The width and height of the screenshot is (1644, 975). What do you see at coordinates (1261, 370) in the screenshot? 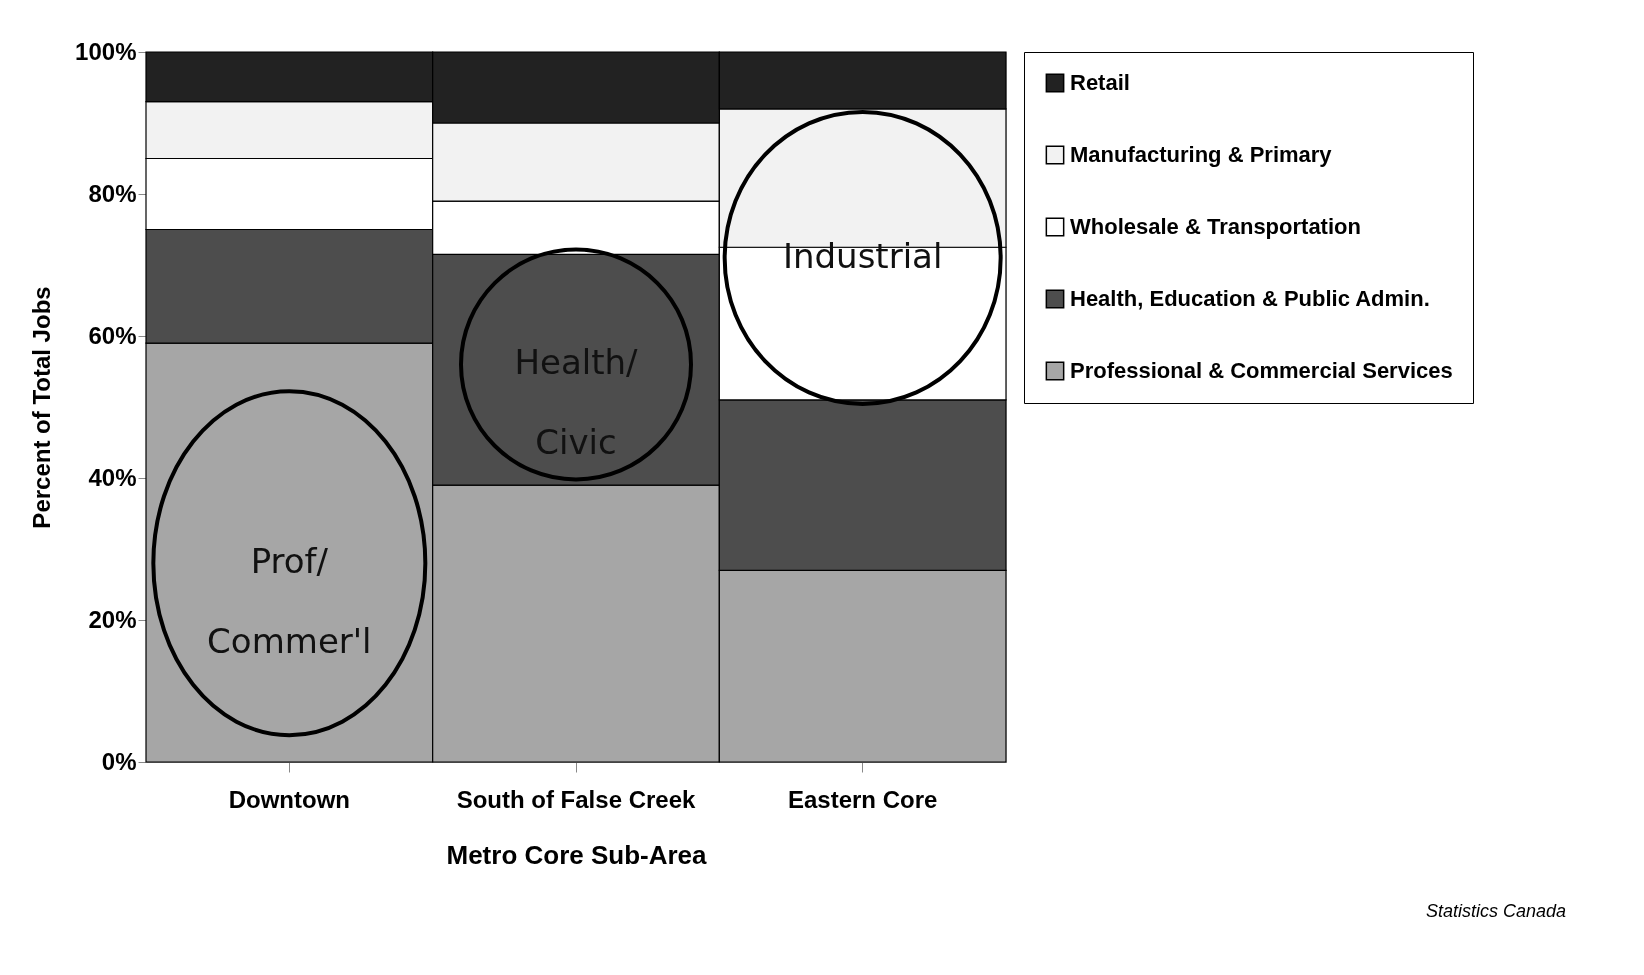
I see `legend-label: Professional & Commercial Services` at bounding box center [1261, 370].